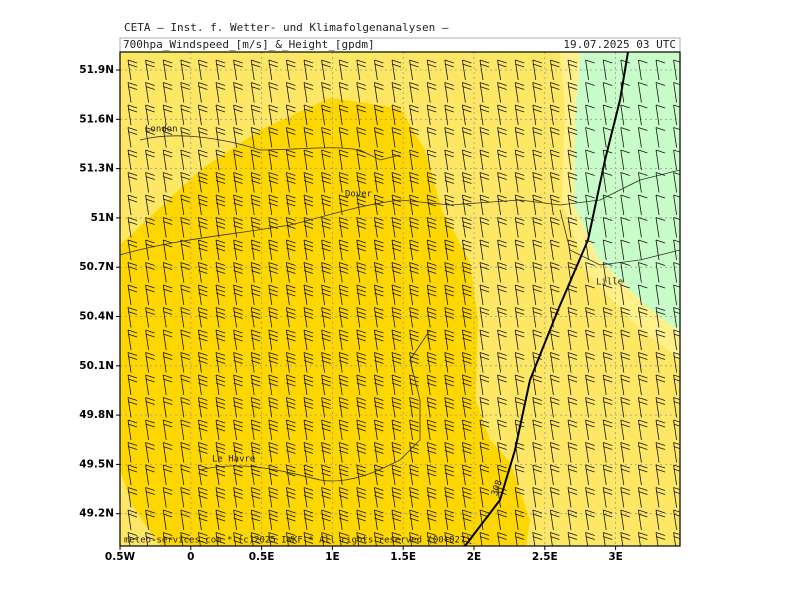 The width and height of the screenshot is (800, 600). I want to click on place-label: Le Havre, so click(233, 460).